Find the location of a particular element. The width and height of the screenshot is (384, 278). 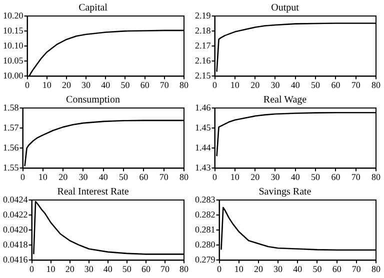

y-tick-label: 0.281 is located at coordinates (205, 229).